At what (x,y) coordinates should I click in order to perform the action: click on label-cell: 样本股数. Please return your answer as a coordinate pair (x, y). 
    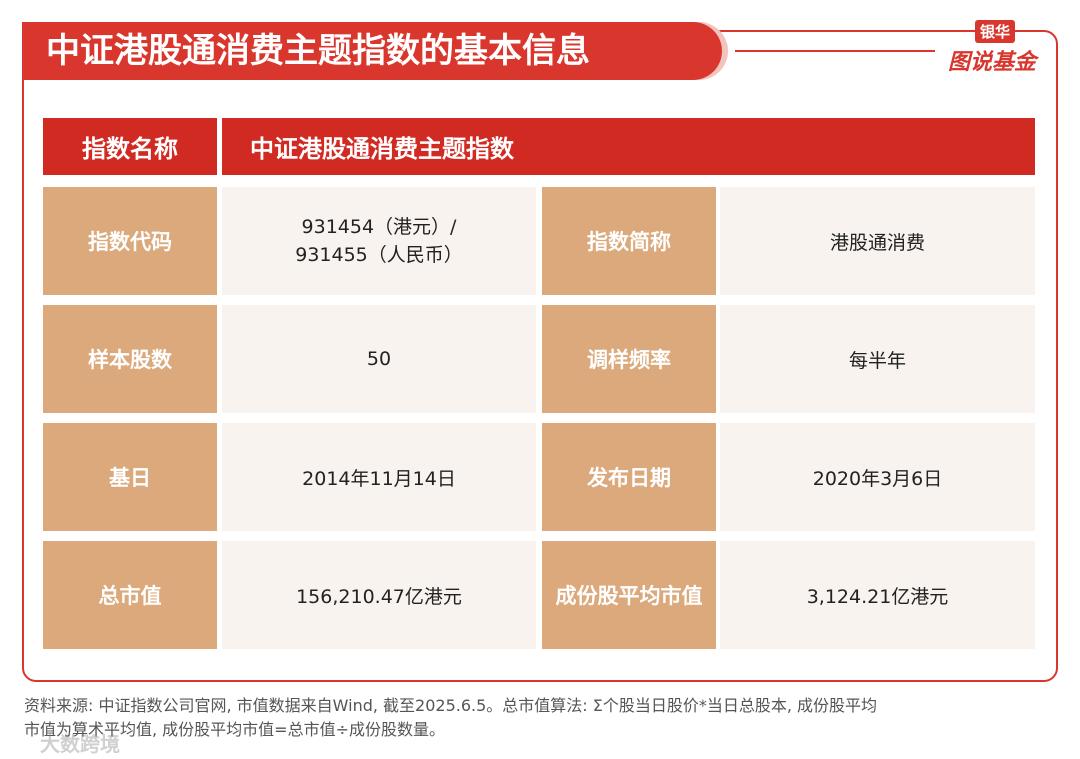
    Looking at the image, I should click on (130, 359).